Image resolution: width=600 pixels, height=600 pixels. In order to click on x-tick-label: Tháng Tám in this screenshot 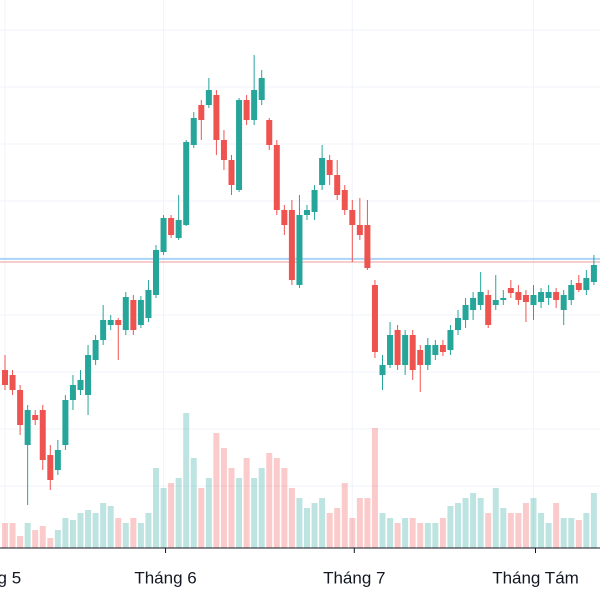, I will do `click(535, 577)`.